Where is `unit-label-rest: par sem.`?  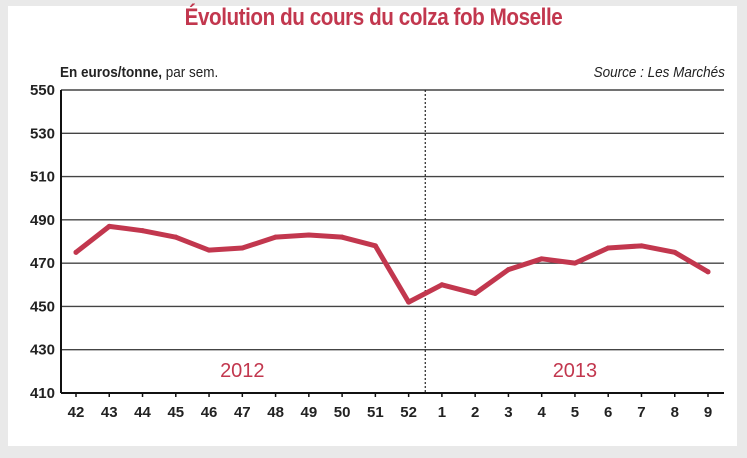
unit-label-rest: par sem. is located at coordinates (190, 72).